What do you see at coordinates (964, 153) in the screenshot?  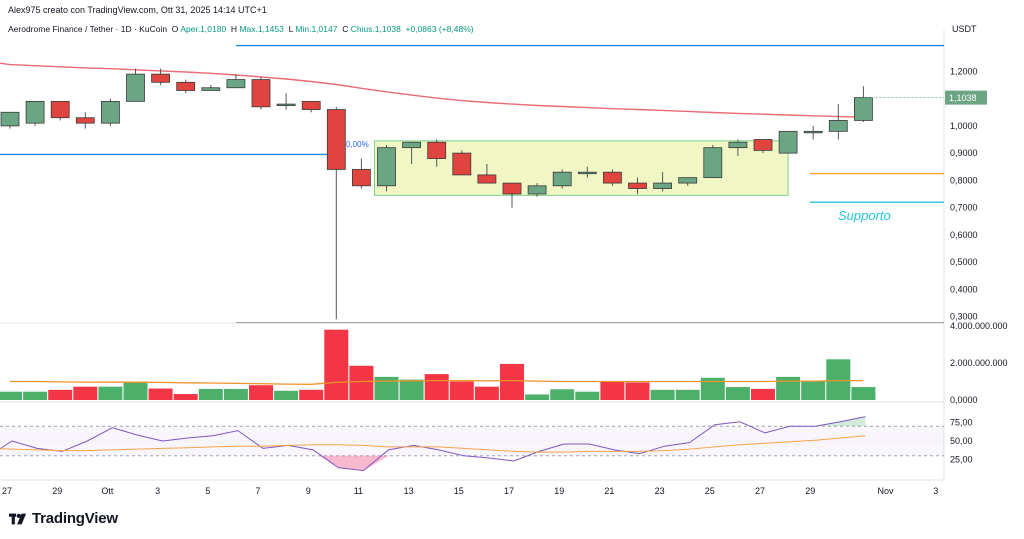 I see `price-tick-label: 0,9000` at bounding box center [964, 153].